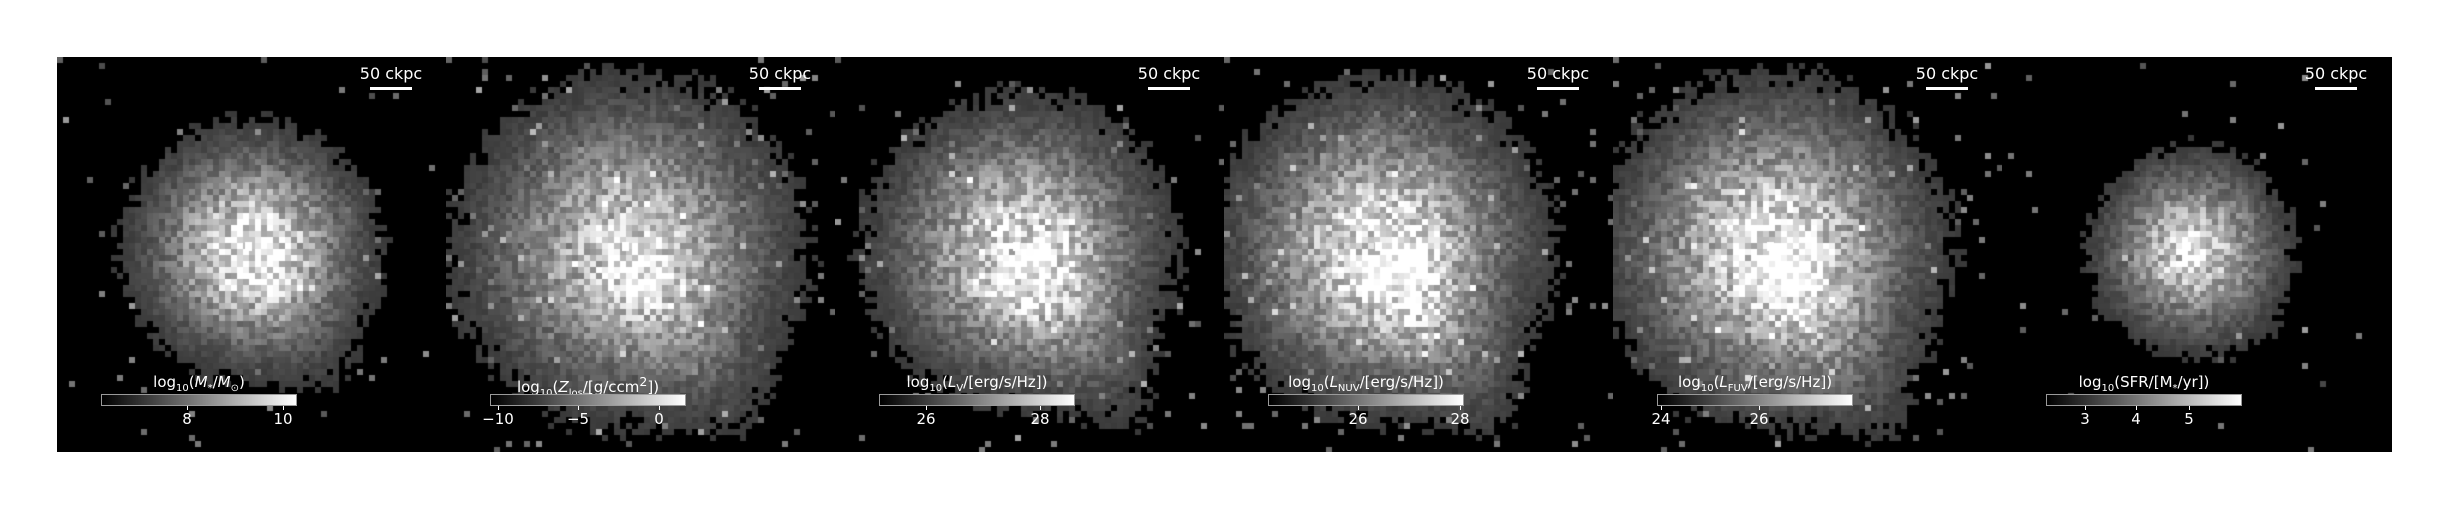 The image size is (2444, 507). What do you see at coordinates (283, 419) in the screenshot?
I see `colorbar-tick-label: 10` at bounding box center [283, 419].